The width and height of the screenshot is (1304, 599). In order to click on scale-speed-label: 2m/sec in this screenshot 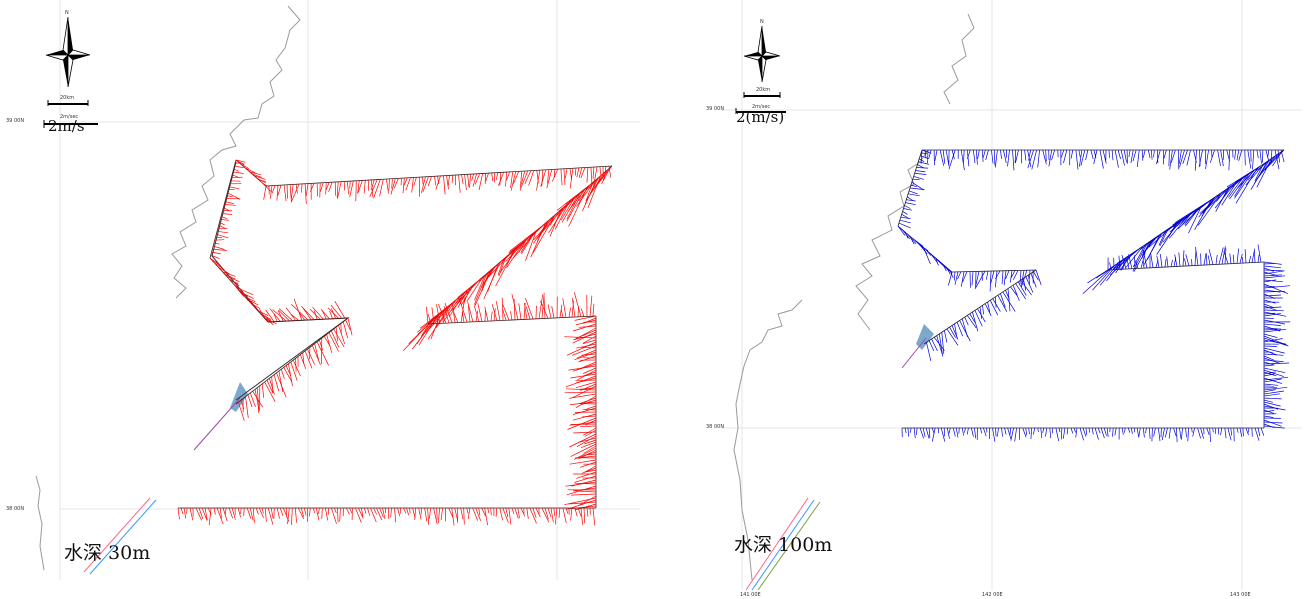, I will do `click(761, 107)`.